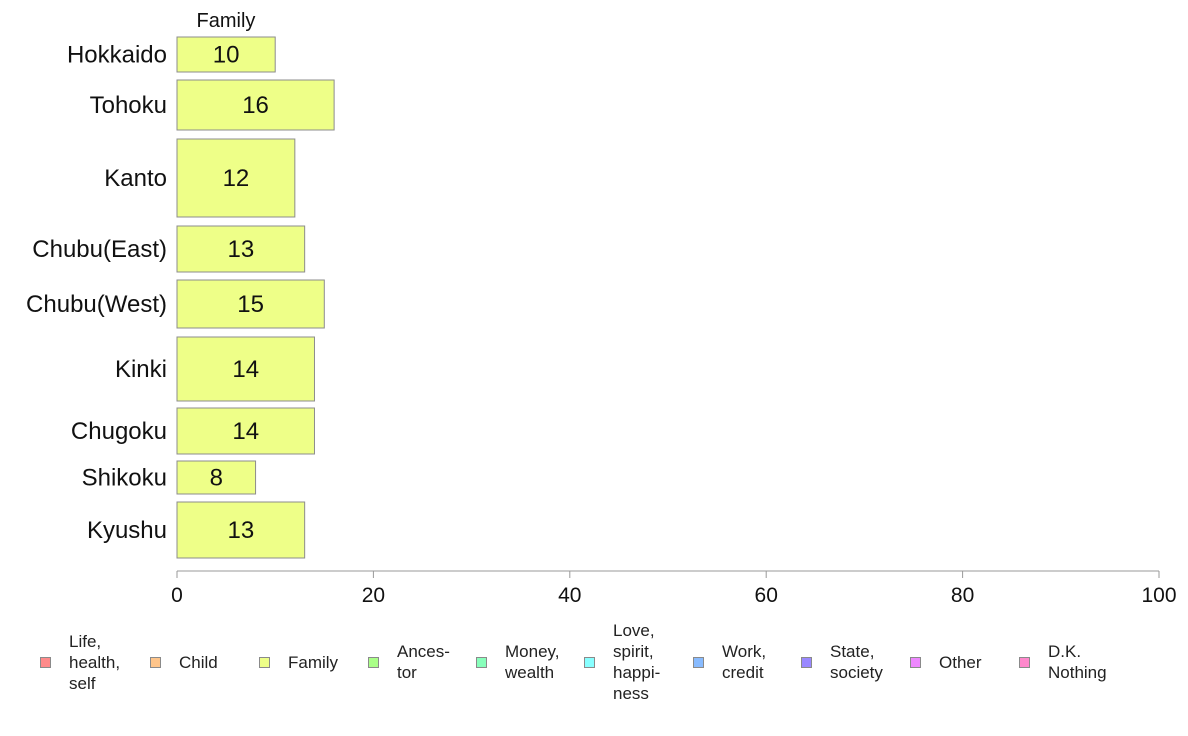 The image size is (1188, 736). I want to click on legend-item: Money, wealth, so click(518, 662).